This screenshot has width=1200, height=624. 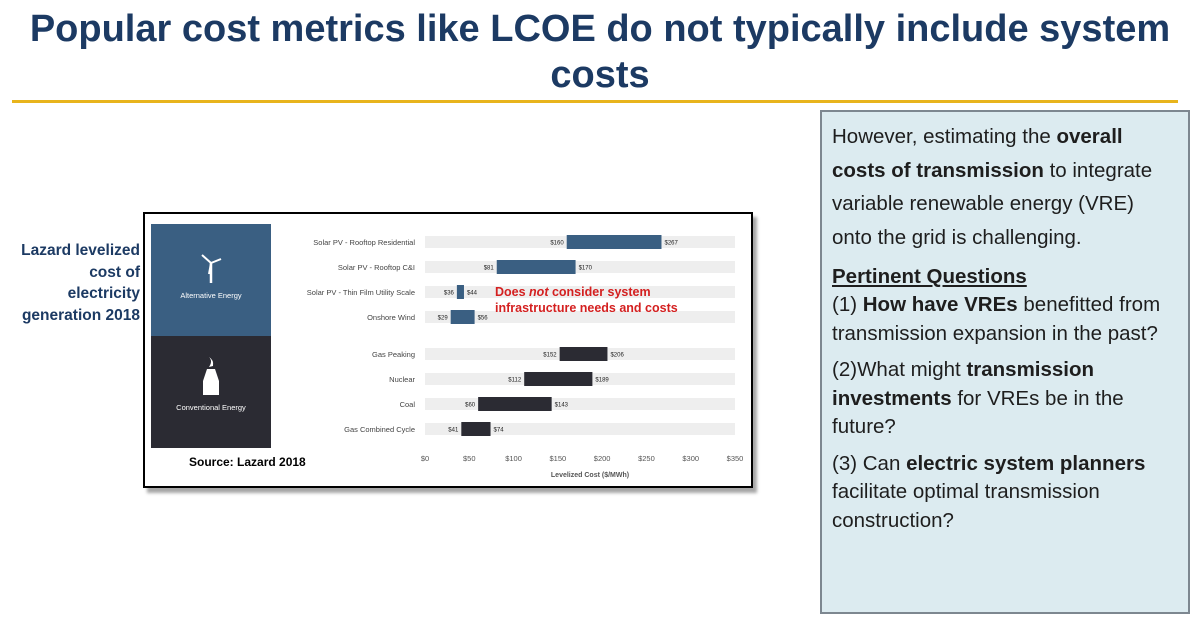 What do you see at coordinates (586, 269) in the screenshot?
I see `bar-high-label: $170` at bounding box center [586, 269].